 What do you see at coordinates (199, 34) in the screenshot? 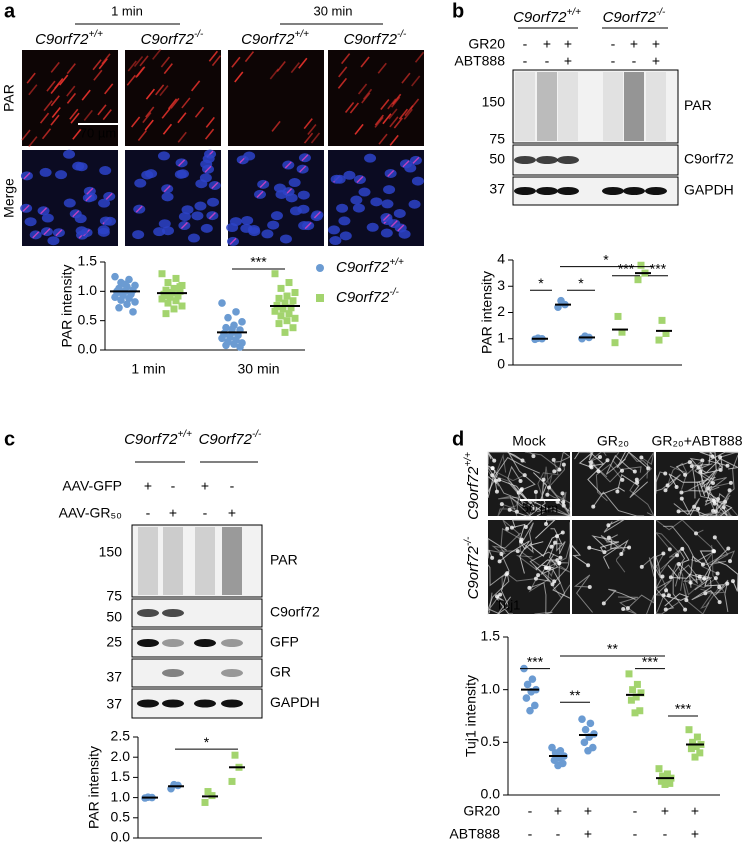
I see `text-part: -/-` at bounding box center [199, 34].